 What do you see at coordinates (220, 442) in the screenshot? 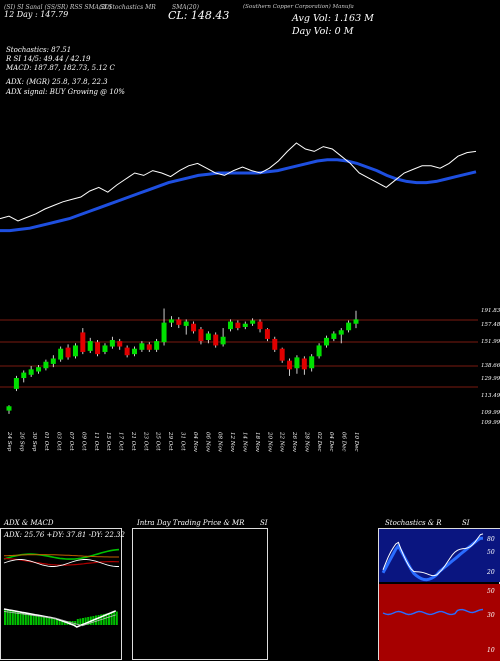
I see `date-tick-label: 08 Nov` at bounding box center [220, 442].